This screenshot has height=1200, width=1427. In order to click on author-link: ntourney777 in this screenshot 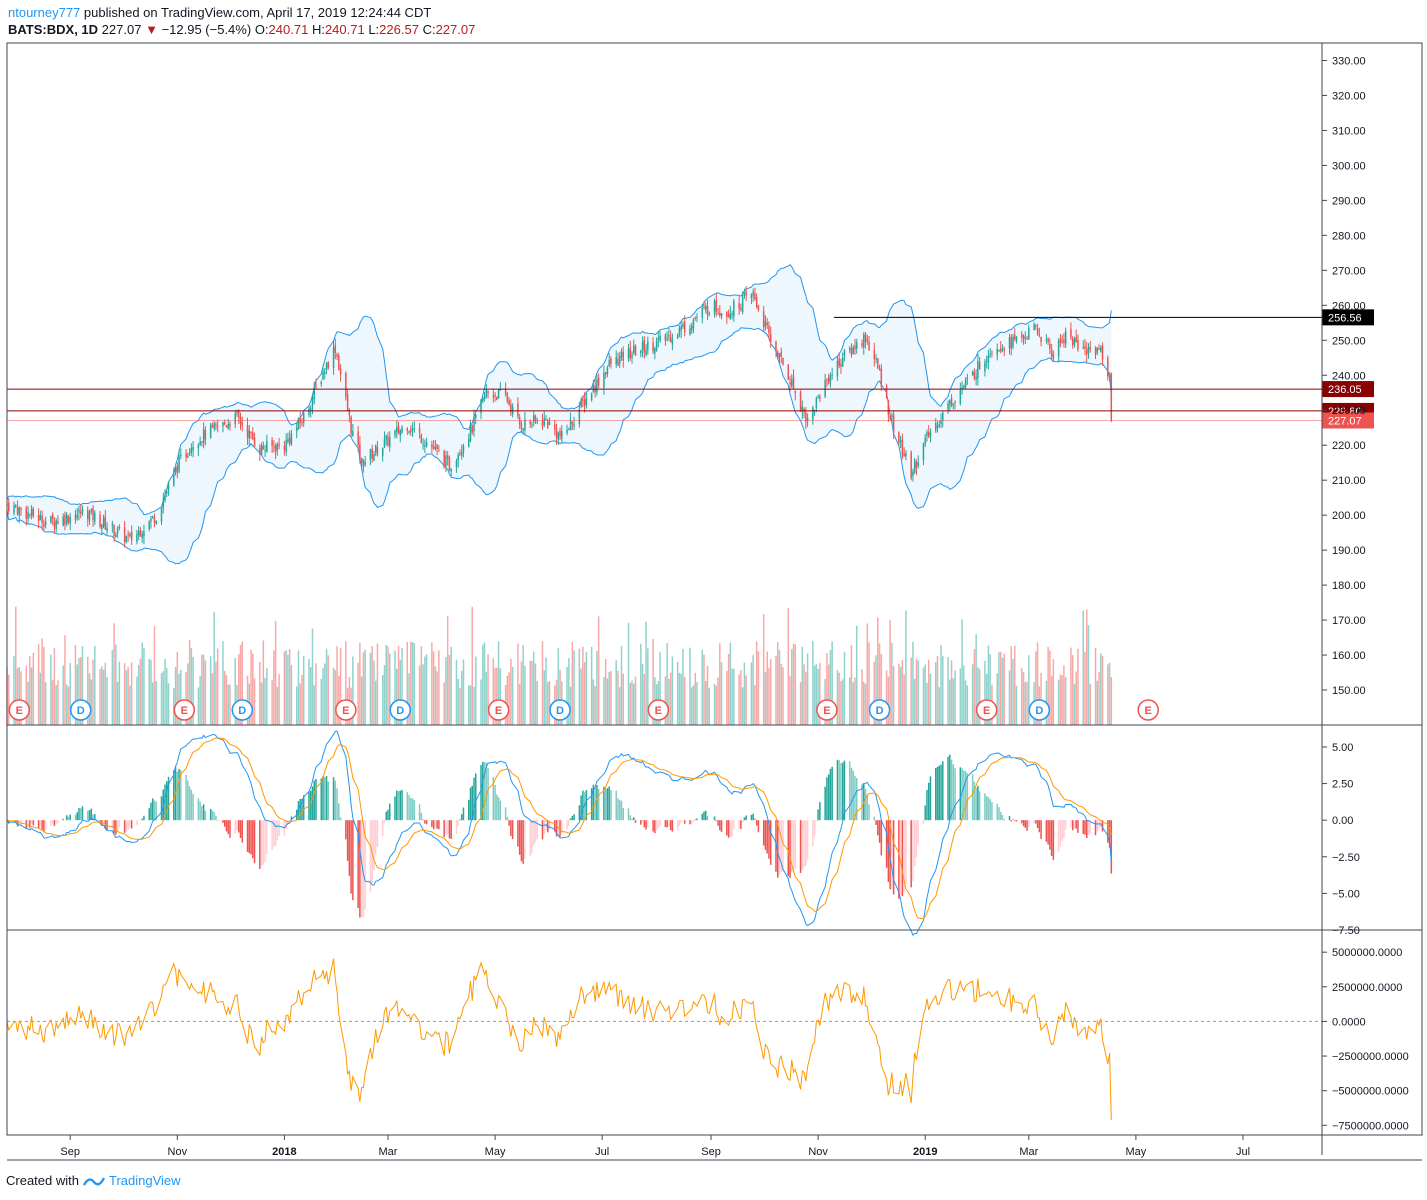, I will do `click(44, 12)`.